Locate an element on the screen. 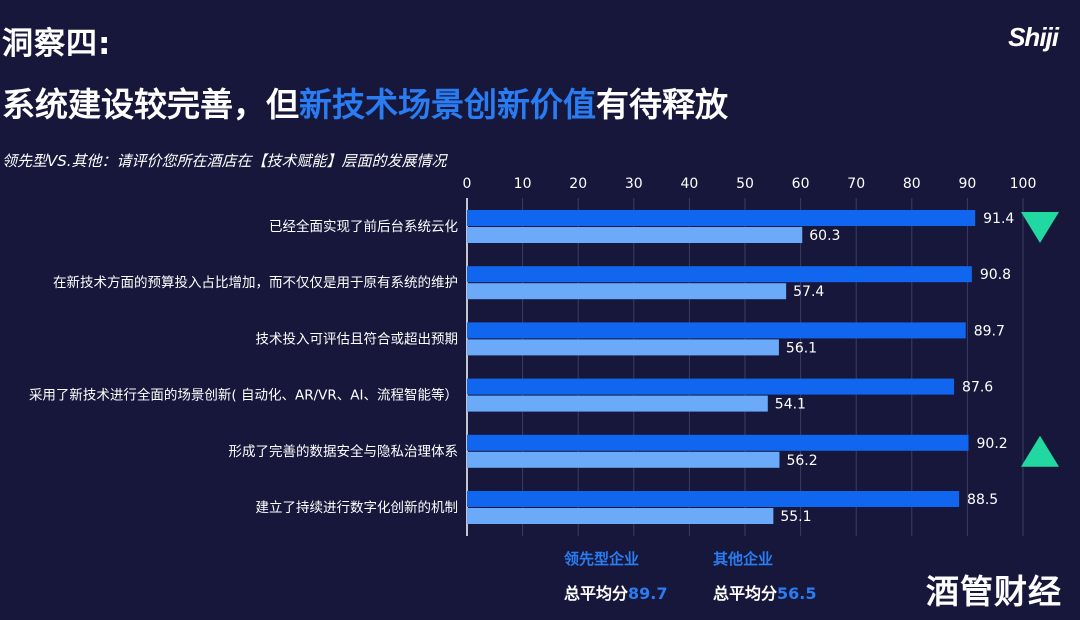 This screenshot has width=1080, height=620. category-label: 形成了完善的数据安全与隐私治理体系 is located at coordinates (344, 451).